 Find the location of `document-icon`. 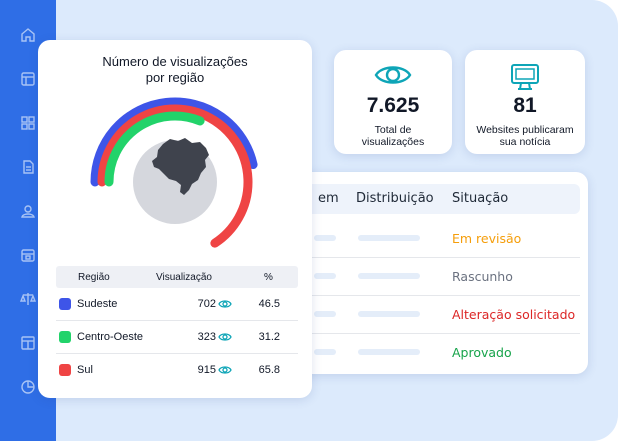

document-icon is located at coordinates (28, 167).